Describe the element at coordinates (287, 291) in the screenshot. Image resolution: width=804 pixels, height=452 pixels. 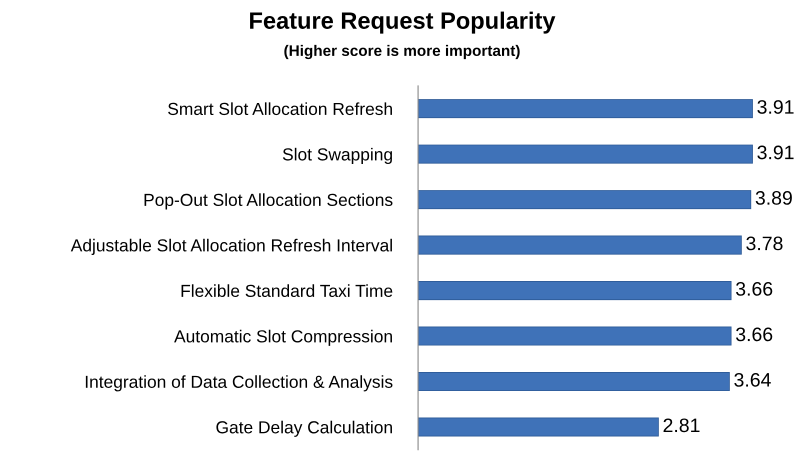
I see `y-tick-label: Flexible Standard Taxi Time` at that location.